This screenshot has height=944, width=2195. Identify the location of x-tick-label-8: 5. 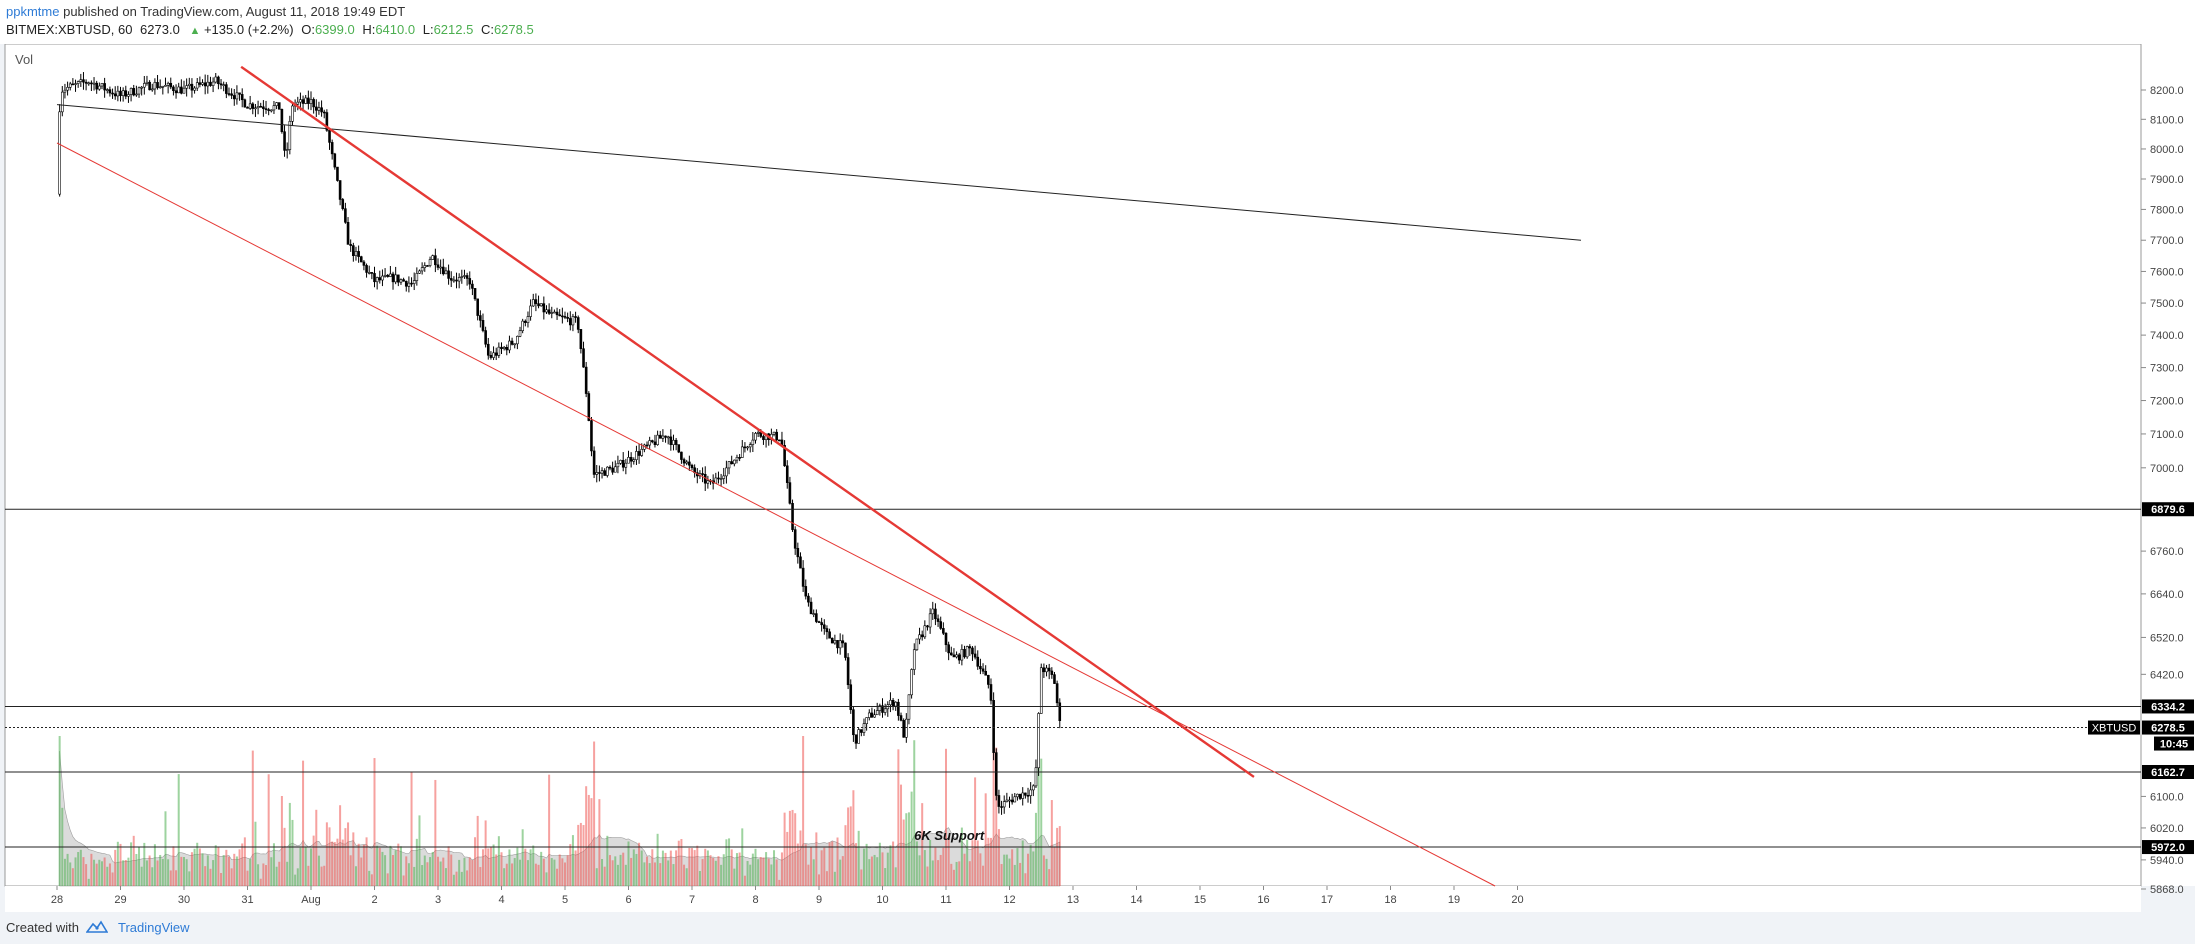
(565, 900).